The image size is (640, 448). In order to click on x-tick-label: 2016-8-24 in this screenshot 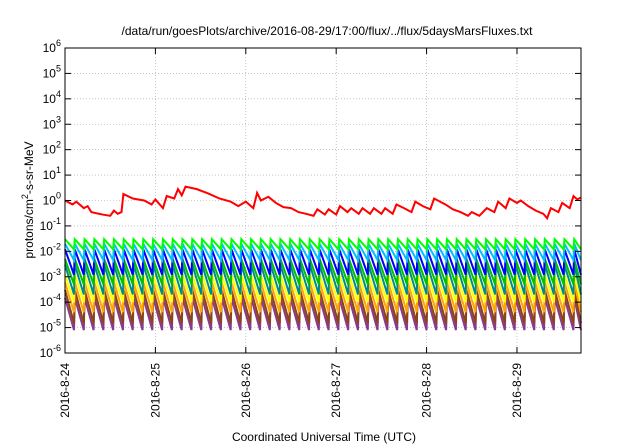, I will do `click(65, 390)`.